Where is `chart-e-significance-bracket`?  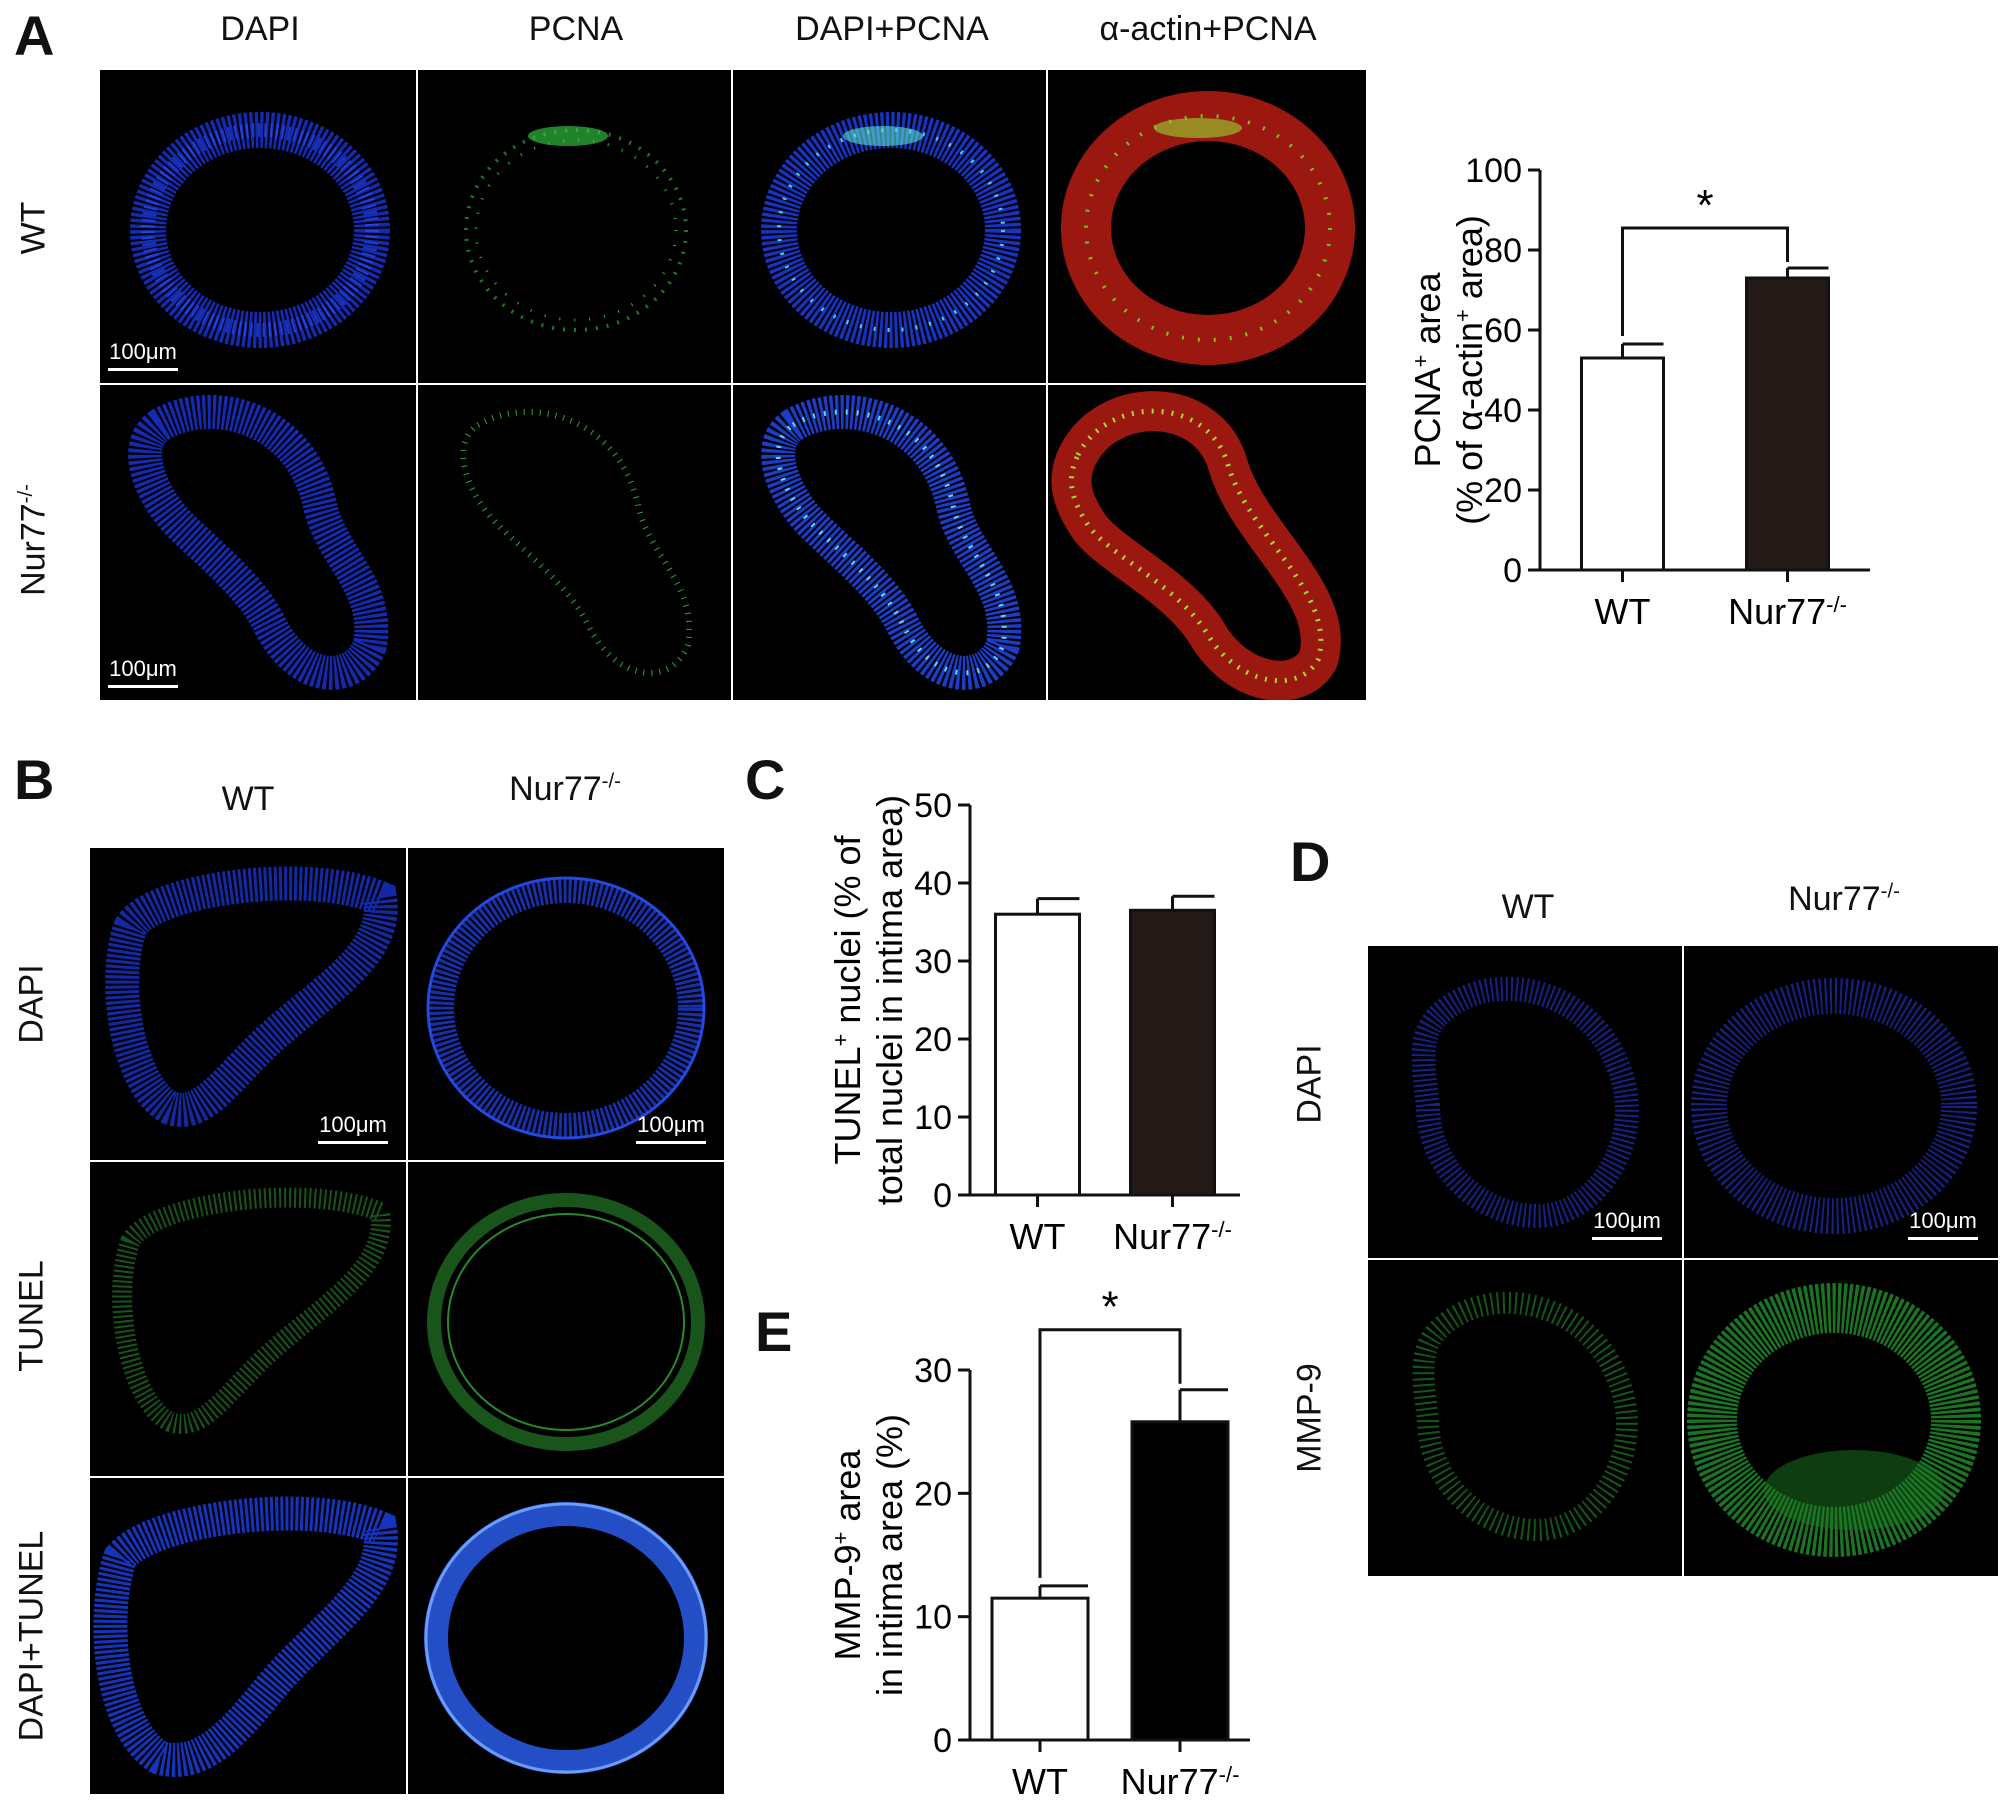
chart-e-significance-bracket is located at coordinates (1110, 1453).